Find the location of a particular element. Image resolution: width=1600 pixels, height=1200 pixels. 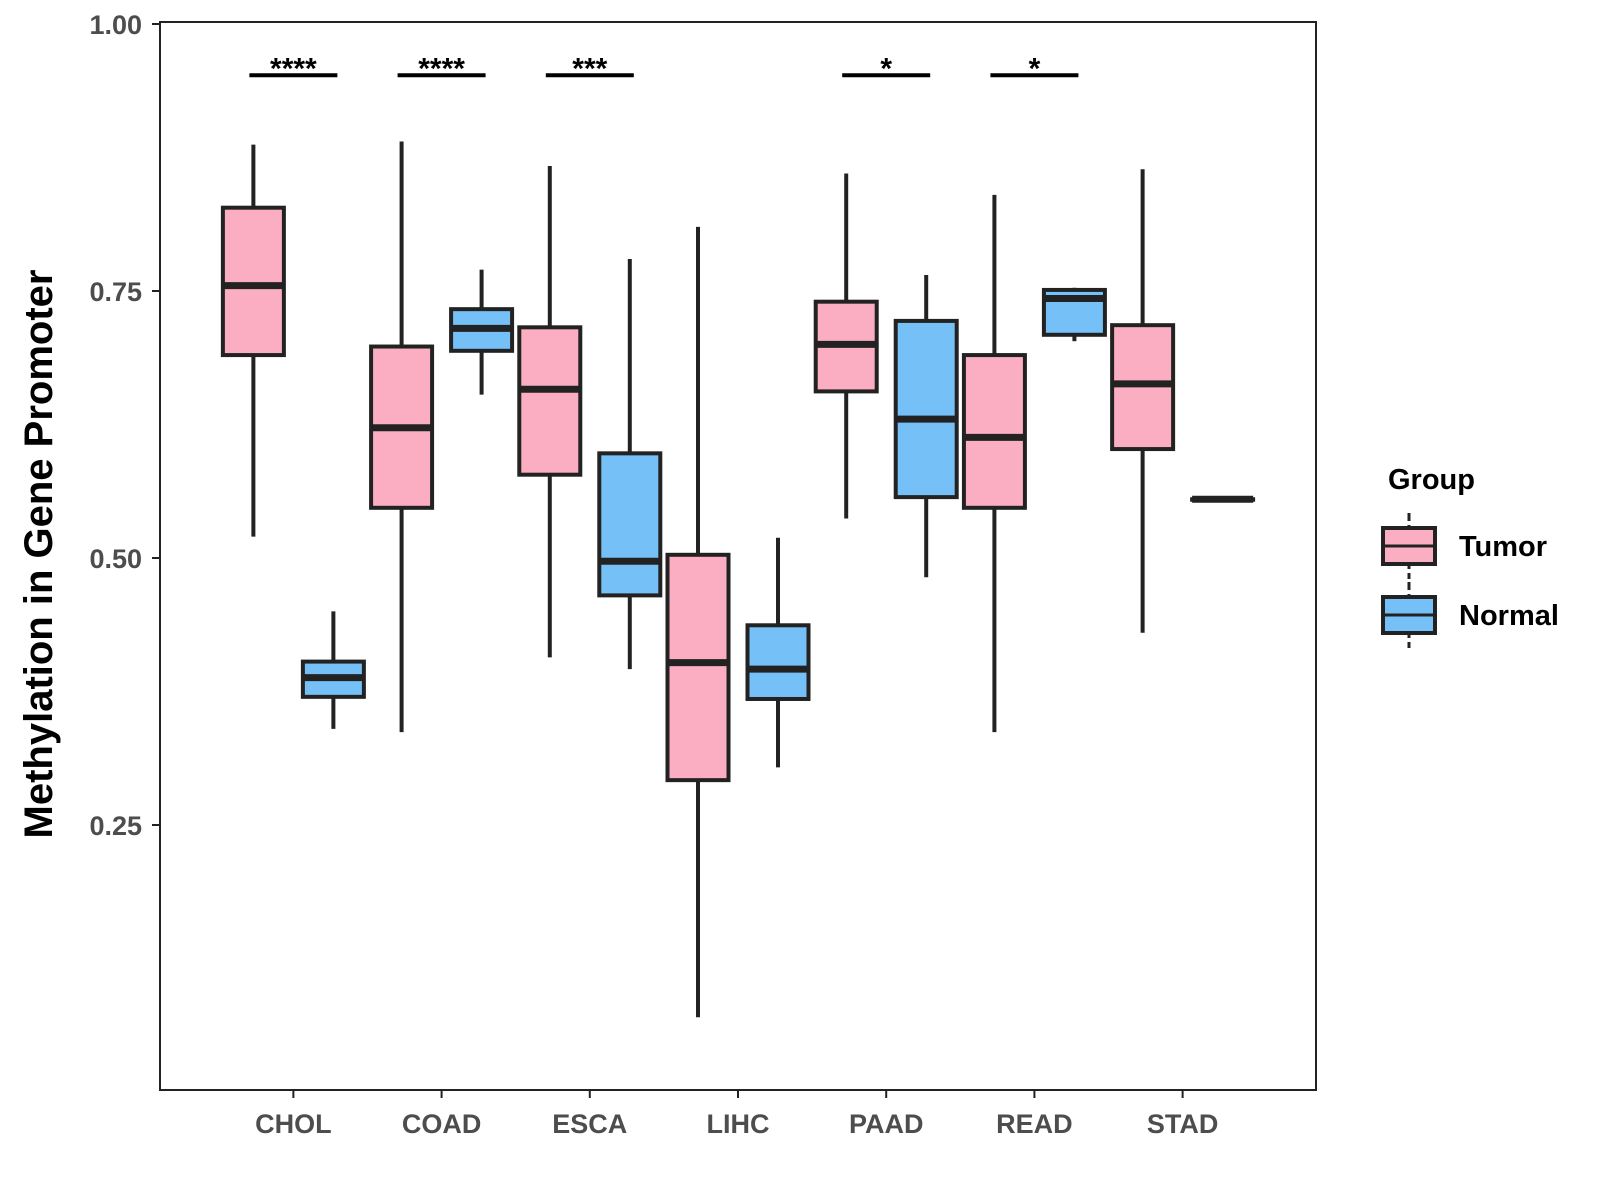

box-normal-stad is located at coordinates (1223, 499).